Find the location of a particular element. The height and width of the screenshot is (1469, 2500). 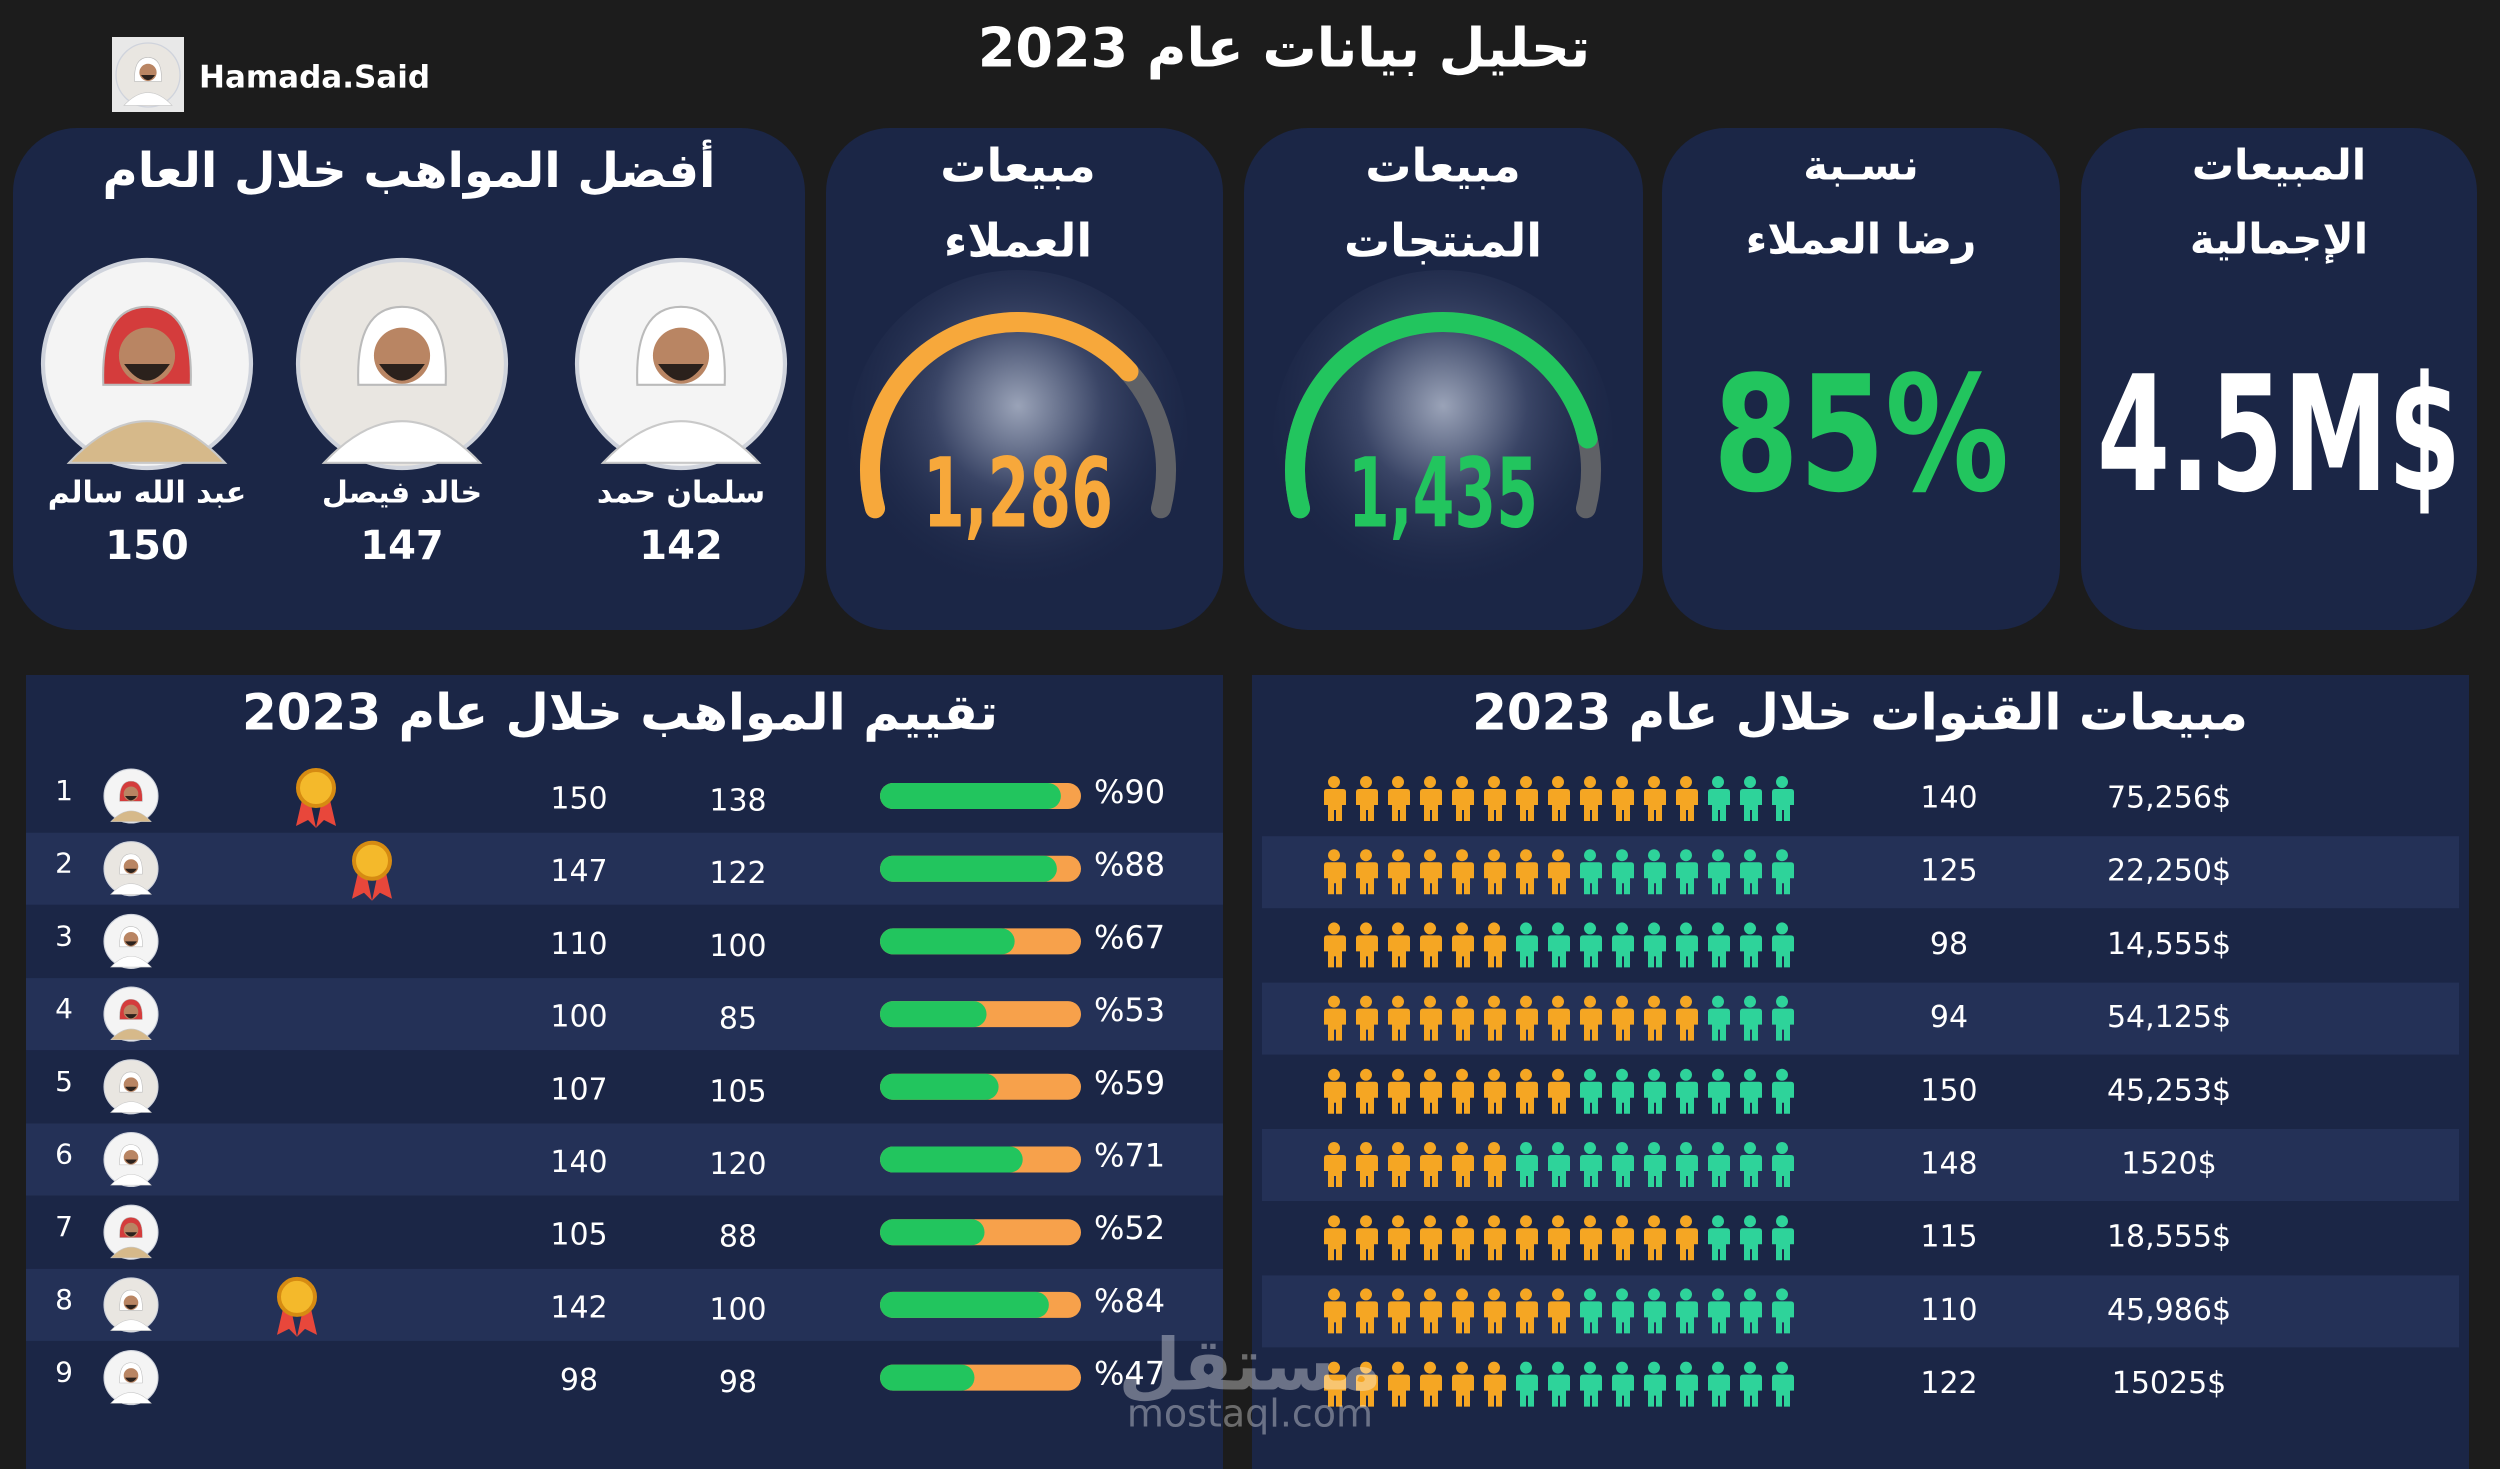

score-b: 98 is located at coordinates (738, 1382).